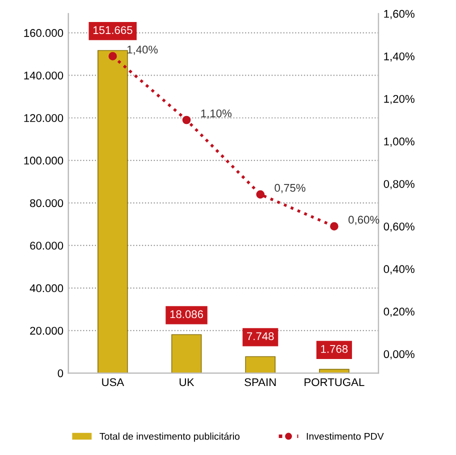  What do you see at coordinates (399, 227) in the screenshot?
I see `y2-tick-label: 0,60%` at bounding box center [399, 227].